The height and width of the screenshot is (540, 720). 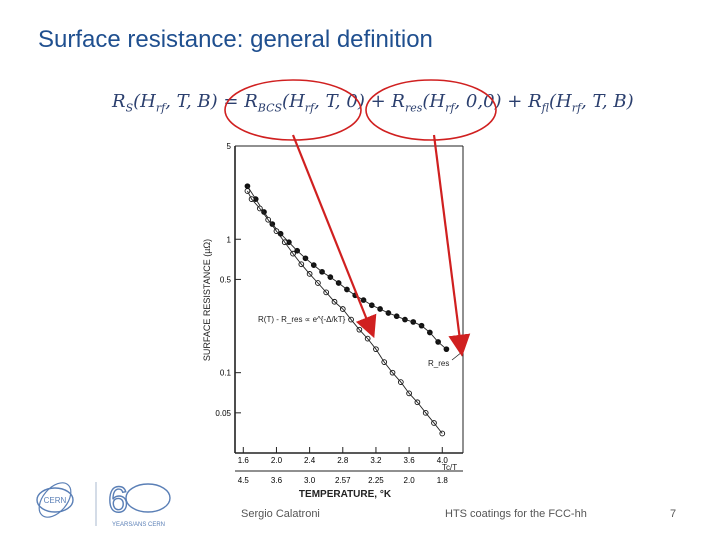 I want to click on bcs-arrow, so click(x=334, y=236).